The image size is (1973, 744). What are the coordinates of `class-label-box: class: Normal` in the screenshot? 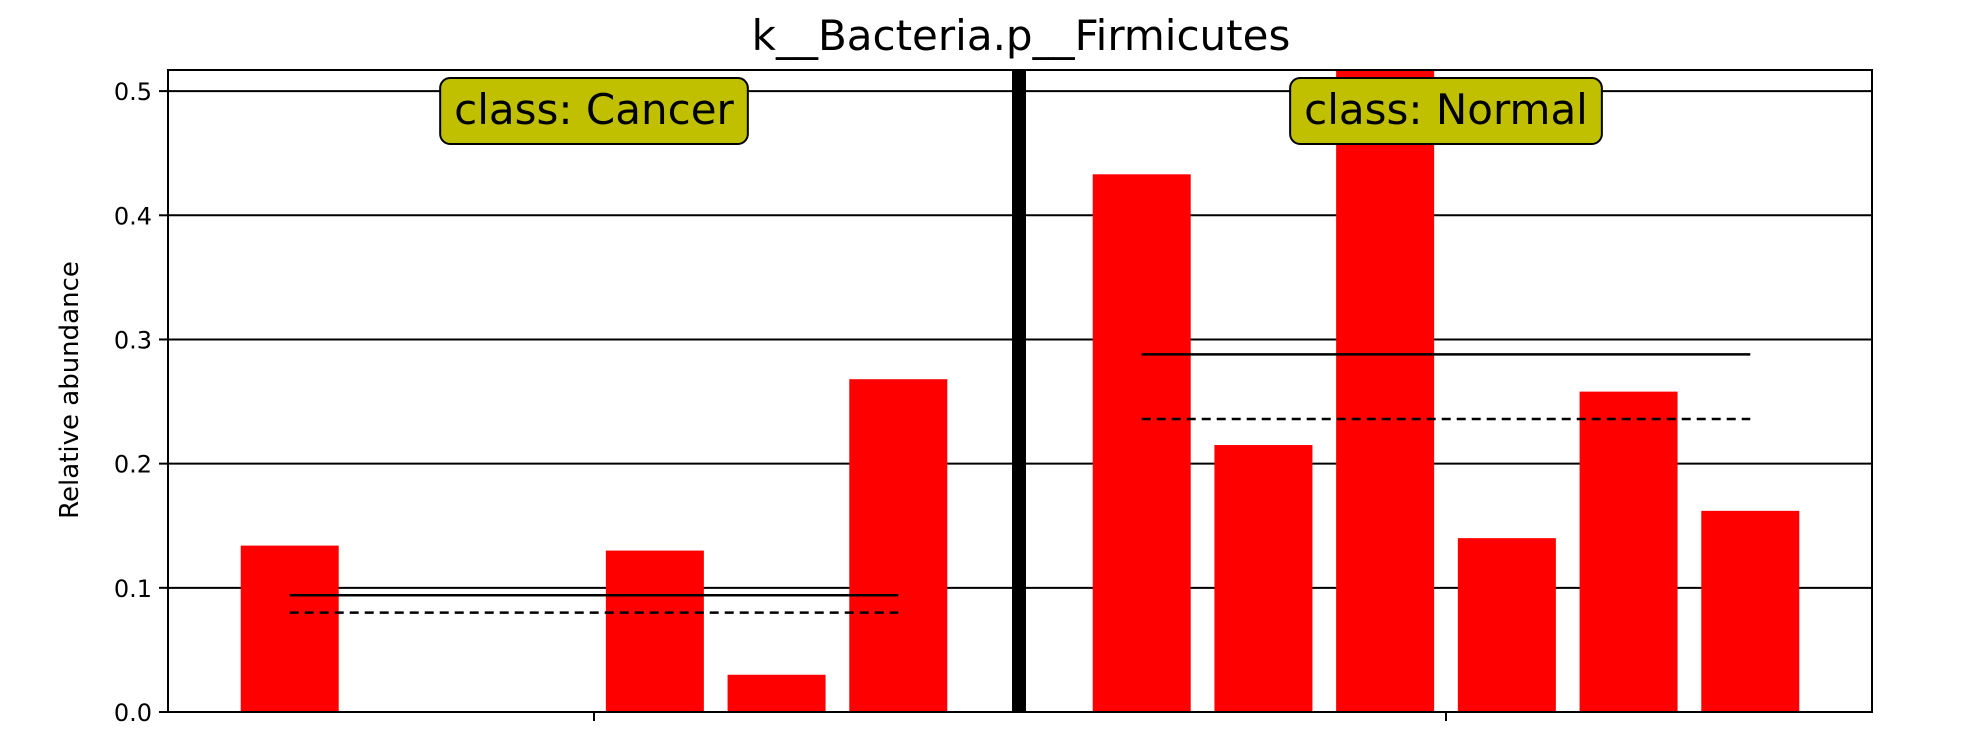 It's located at (1446, 111).